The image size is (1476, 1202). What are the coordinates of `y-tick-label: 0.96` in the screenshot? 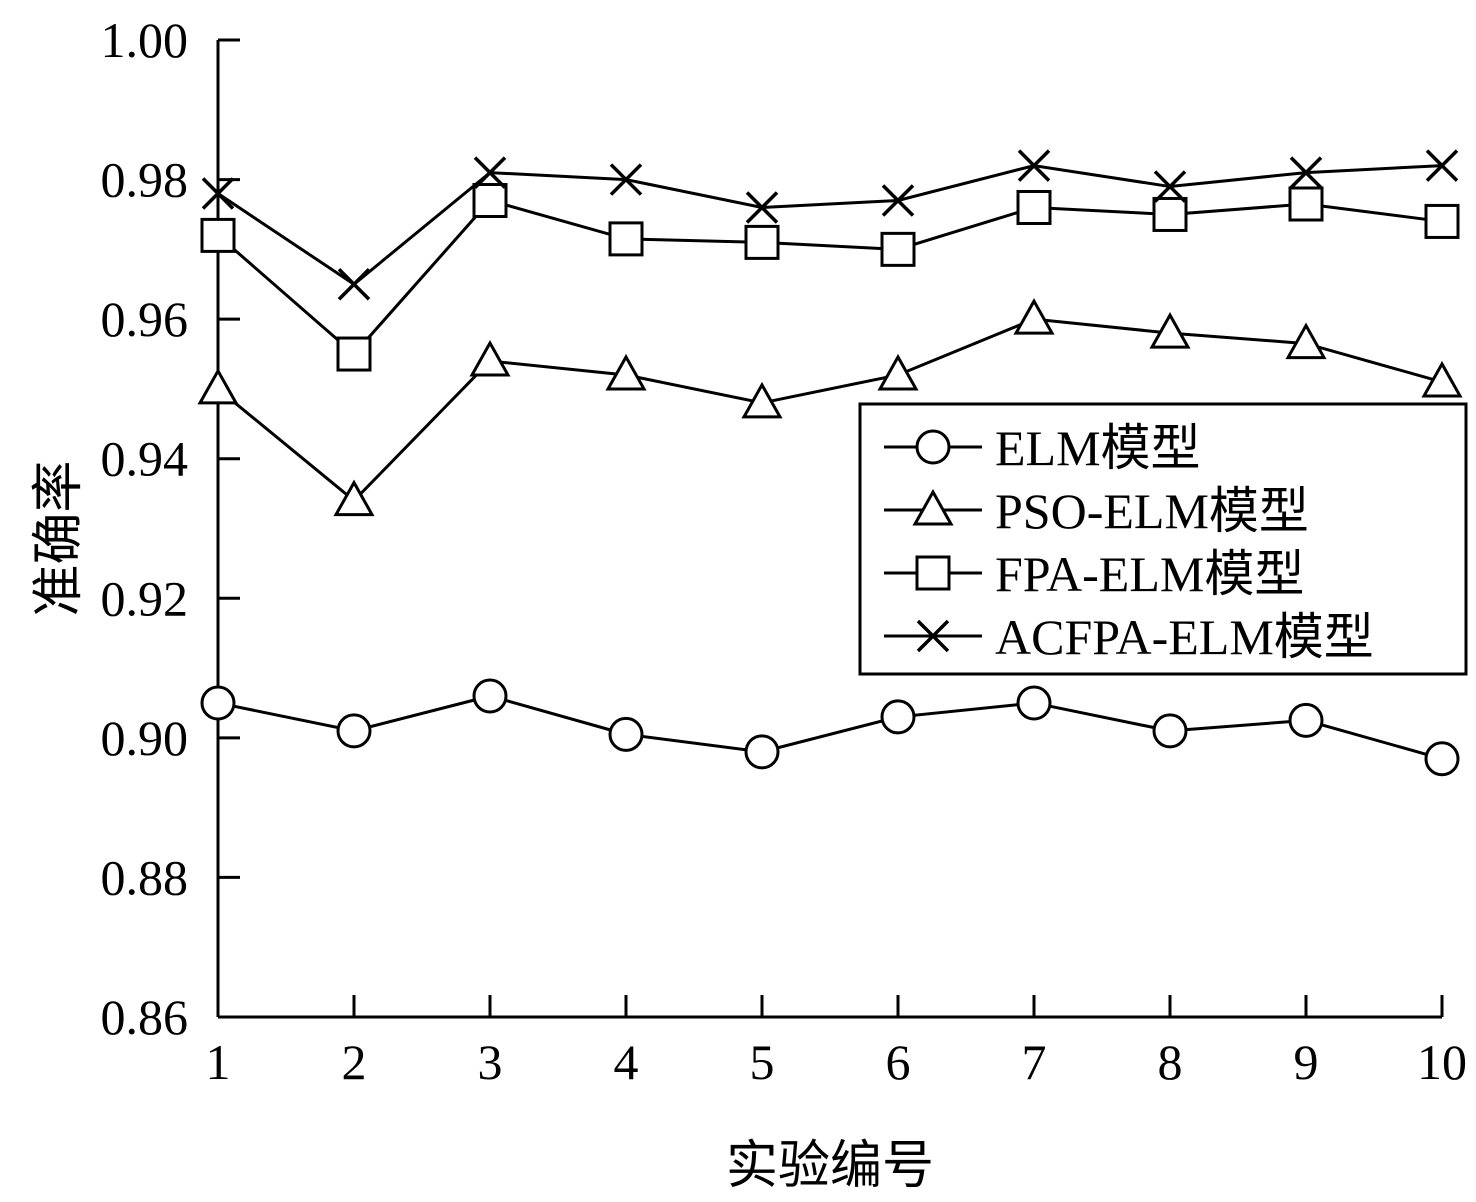 It's located at (145, 319).